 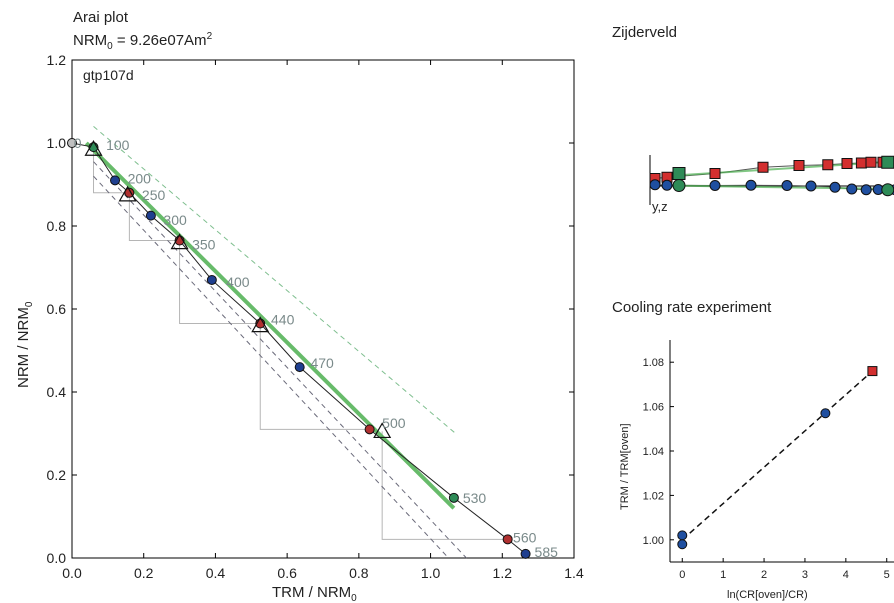 I want to click on arai-x-axis-label: TRM / NRM0, so click(x=314, y=593).